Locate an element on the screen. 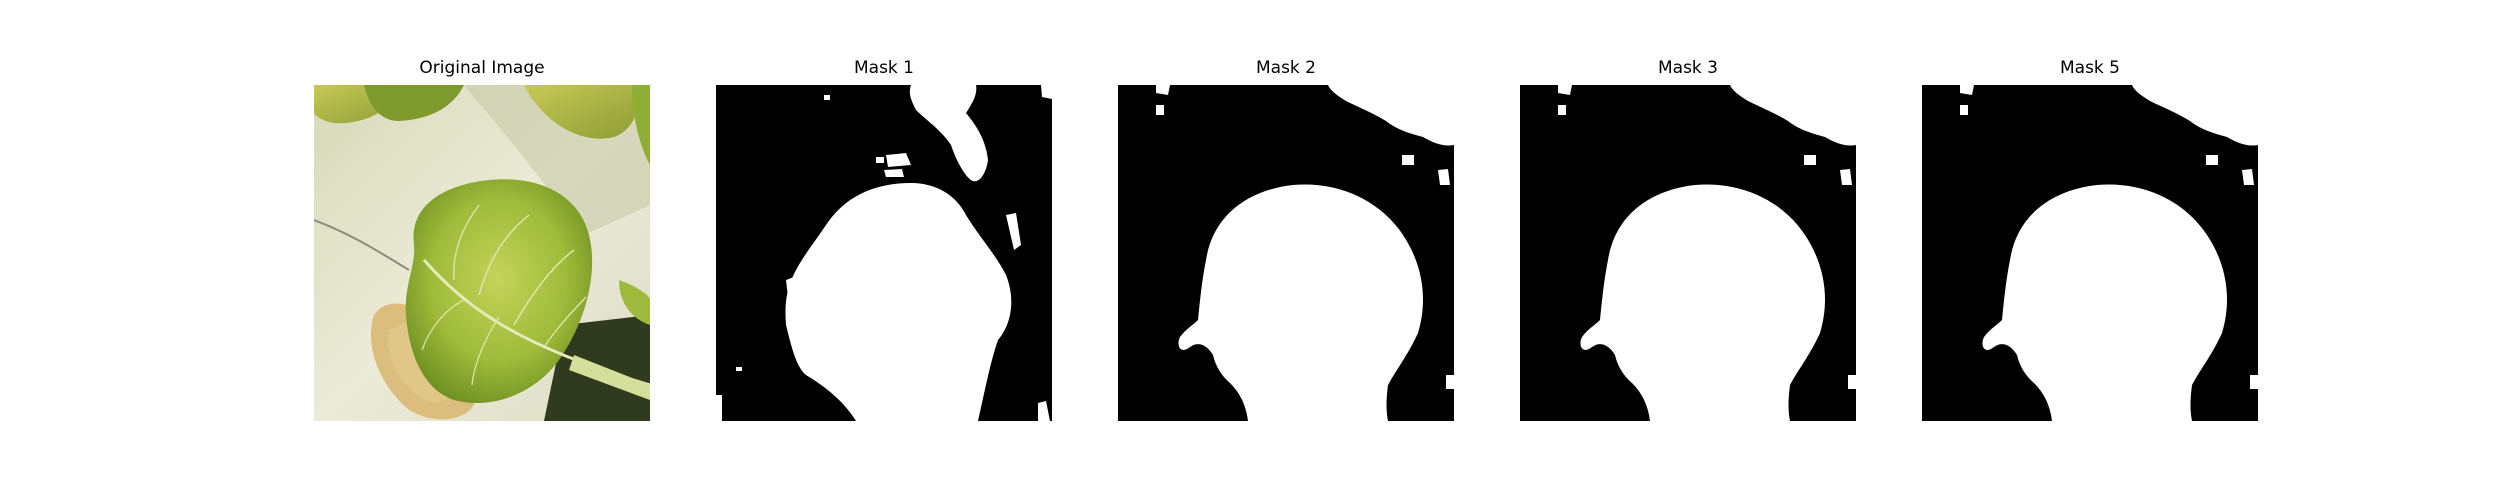  panel-title: Mask 1 is located at coordinates (883, 68).